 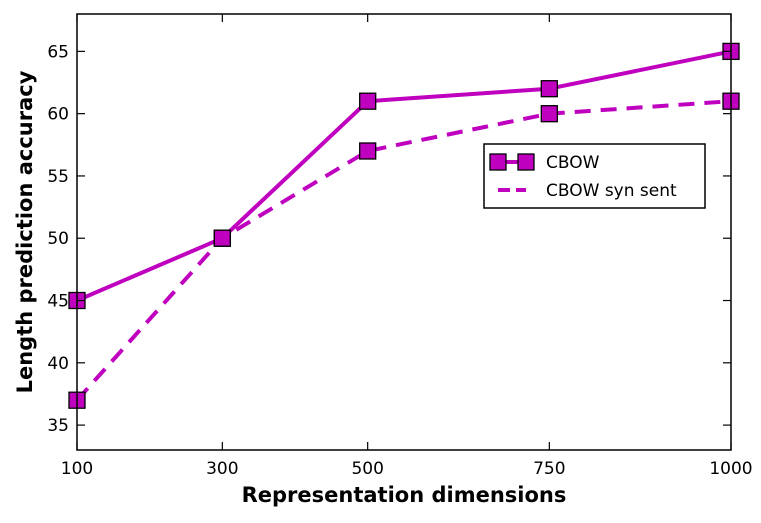 What do you see at coordinates (58, 426) in the screenshot?
I see `y-tick-label: 35` at bounding box center [58, 426].